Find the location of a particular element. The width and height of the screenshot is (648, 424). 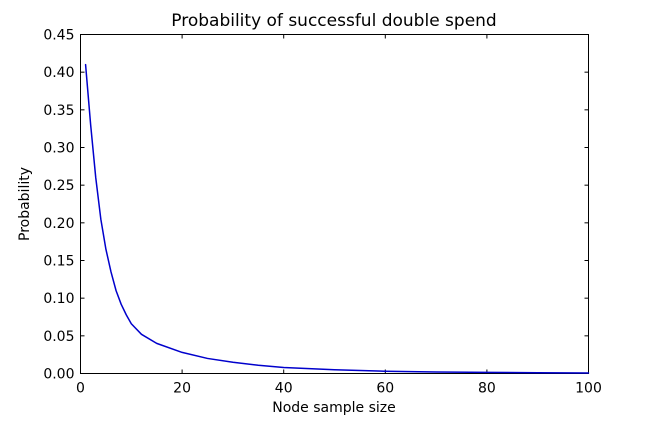

y-tick-label: 0.35 is located at coordinates (58, 111).